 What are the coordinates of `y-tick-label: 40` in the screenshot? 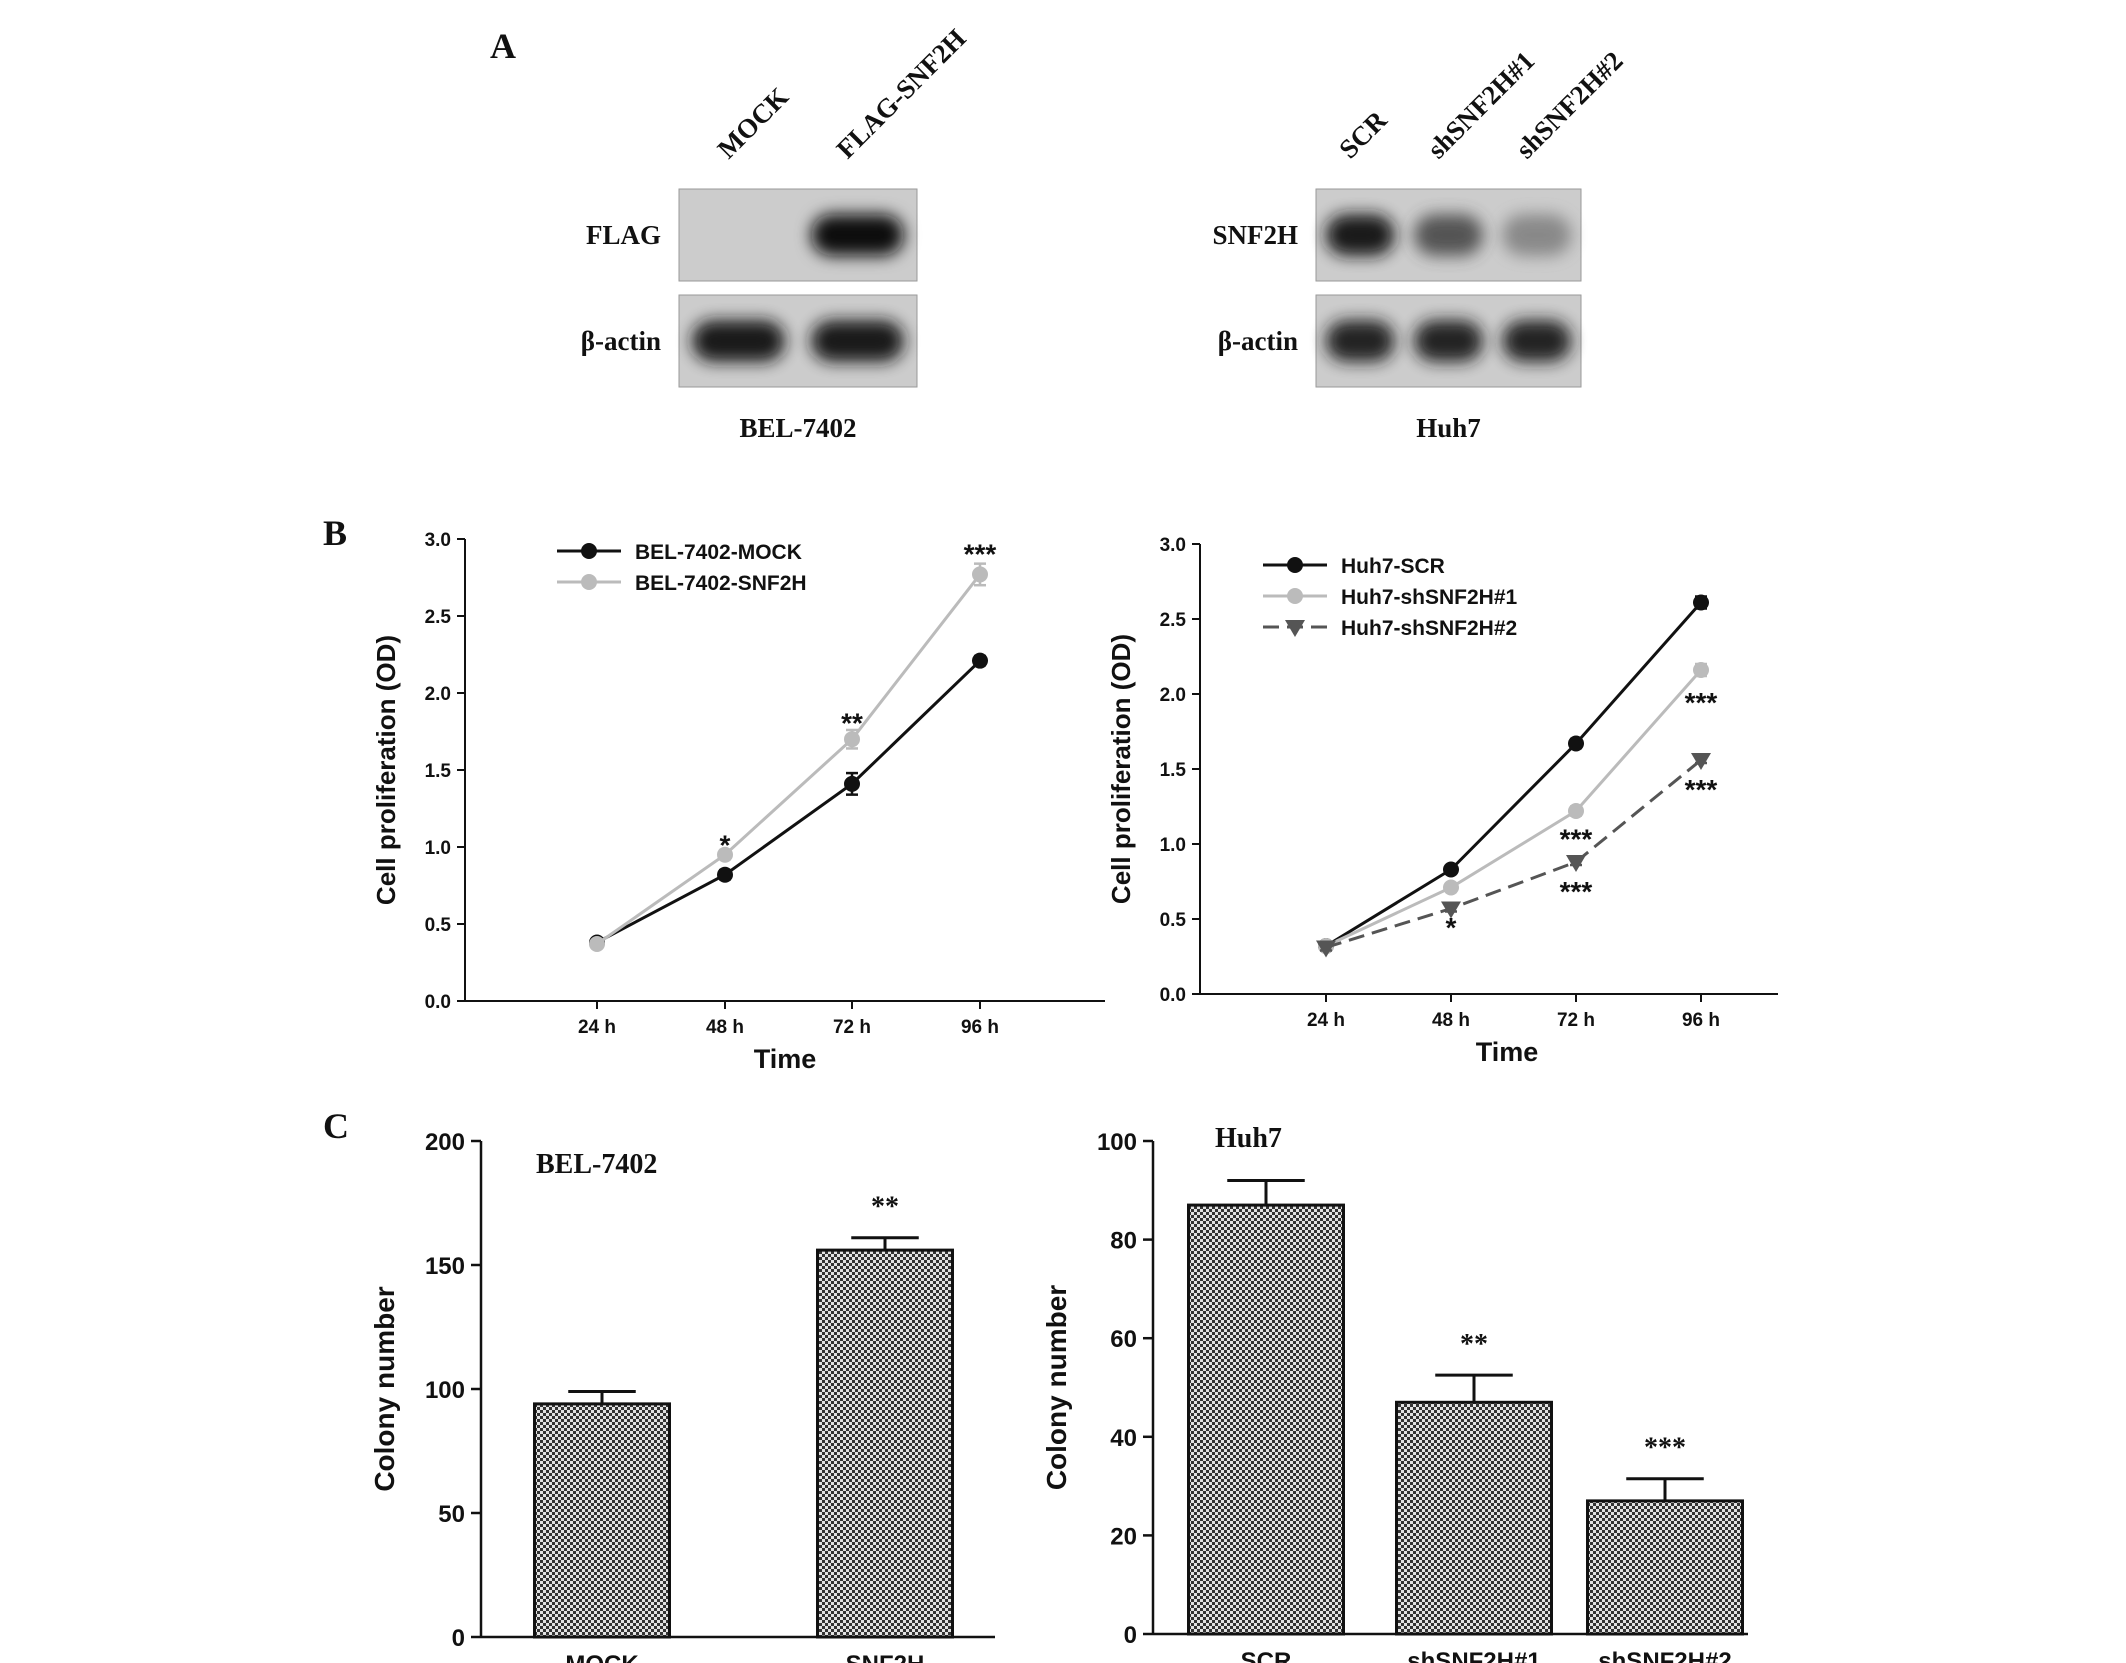 It's located at (1123, 1438).